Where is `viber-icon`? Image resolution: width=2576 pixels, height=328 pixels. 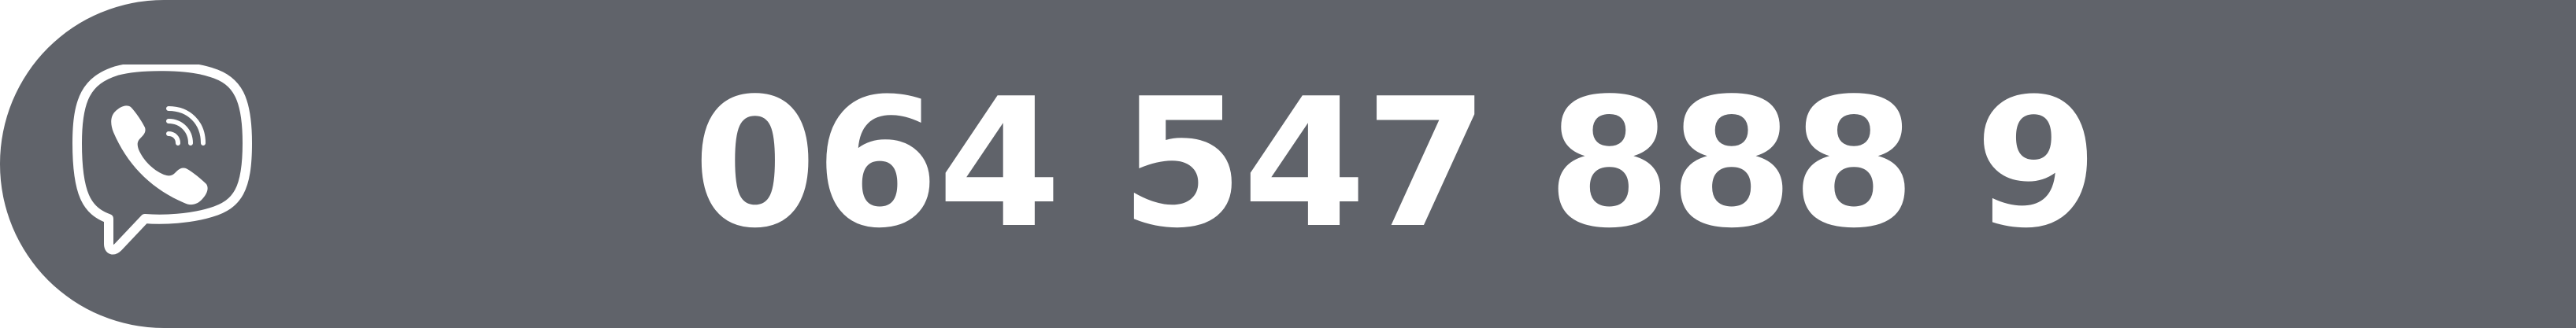
viber-icon is located at coordinates (162, 163).